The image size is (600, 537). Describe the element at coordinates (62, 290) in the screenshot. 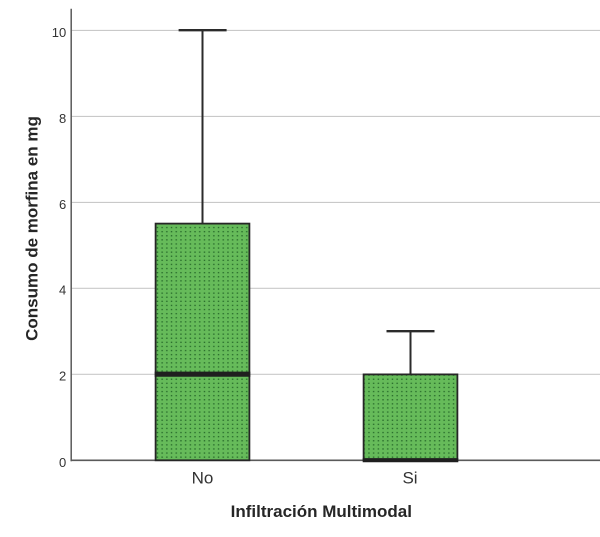

I see `svg-text: 4` at that location.